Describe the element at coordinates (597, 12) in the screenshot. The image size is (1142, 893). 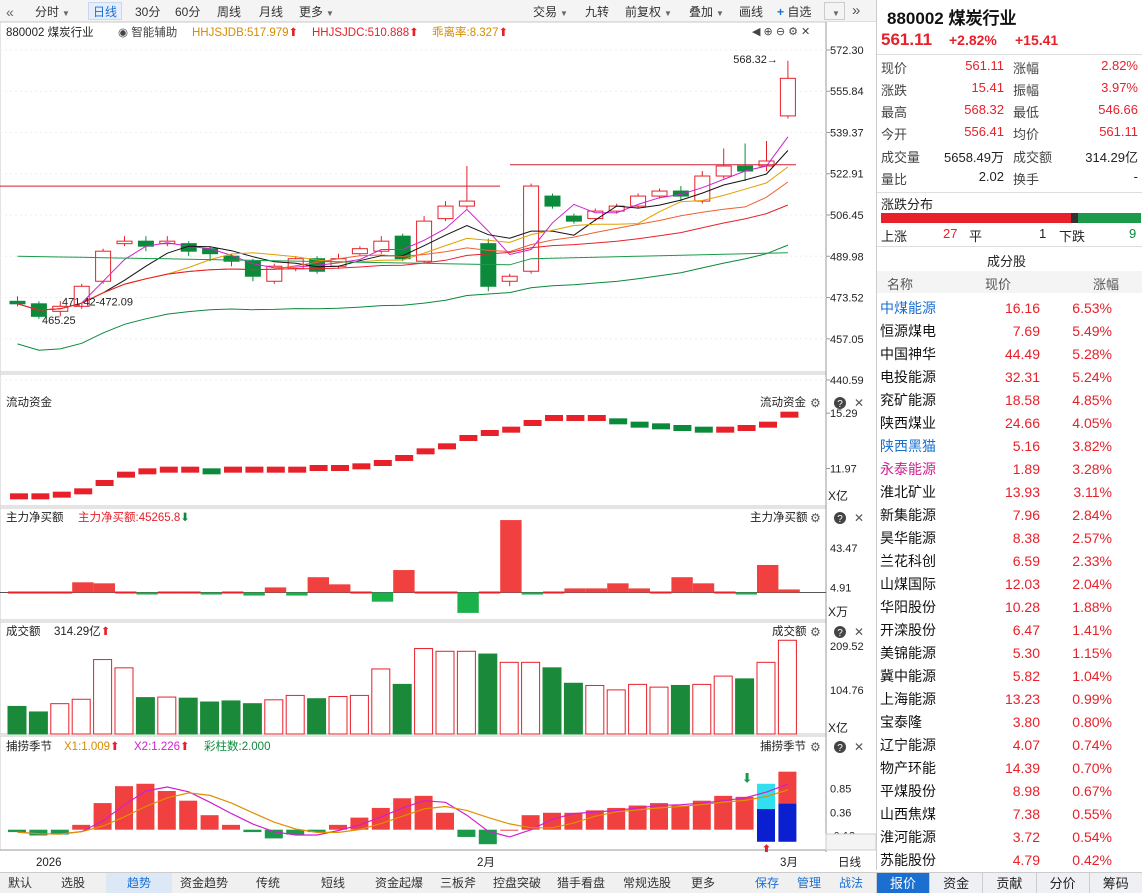
I see `nine-turn-button: 九转` at that location.